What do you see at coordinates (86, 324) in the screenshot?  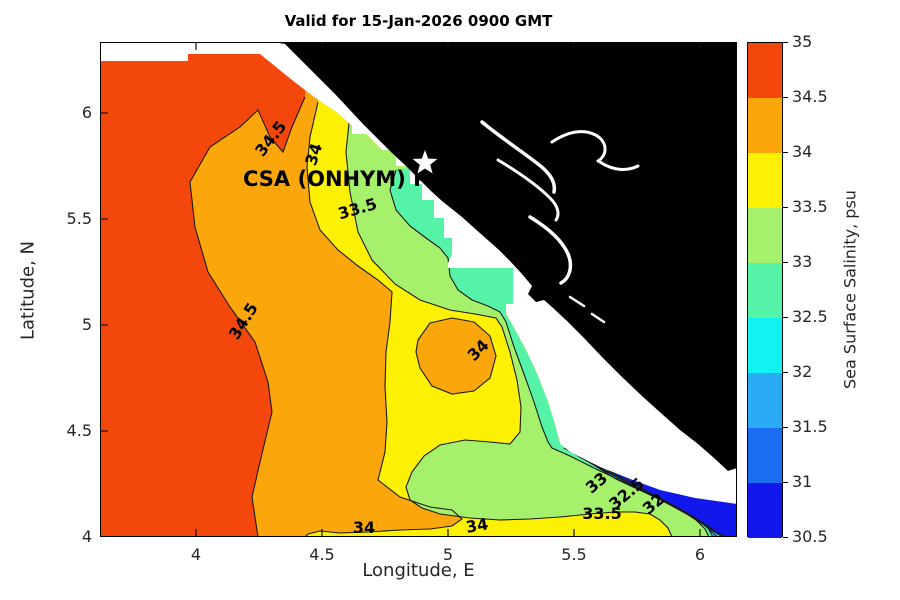 I see `y-tick-label: 5` at bounding box center [86, 324].